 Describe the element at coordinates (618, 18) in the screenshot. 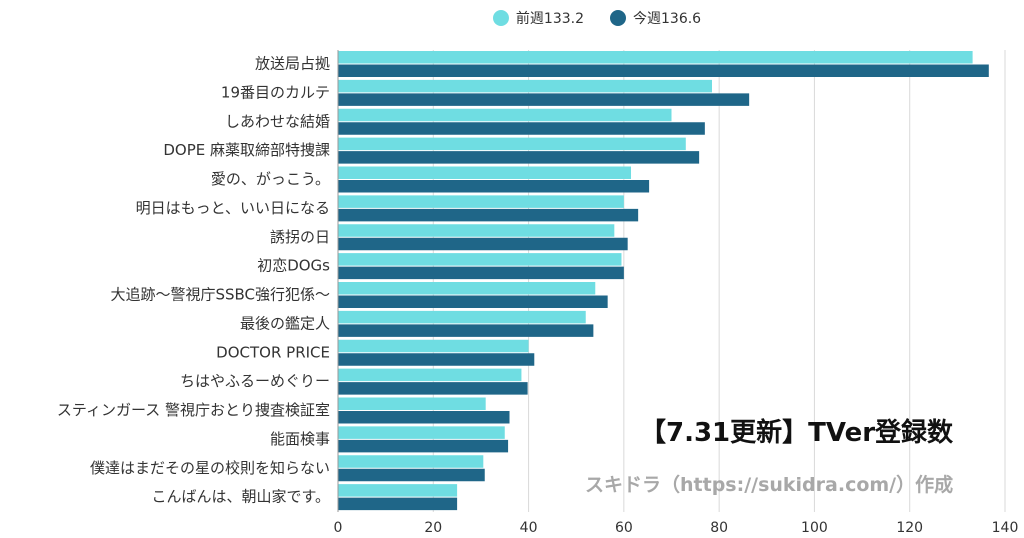

I see `legend-swatch-curr` at that location.